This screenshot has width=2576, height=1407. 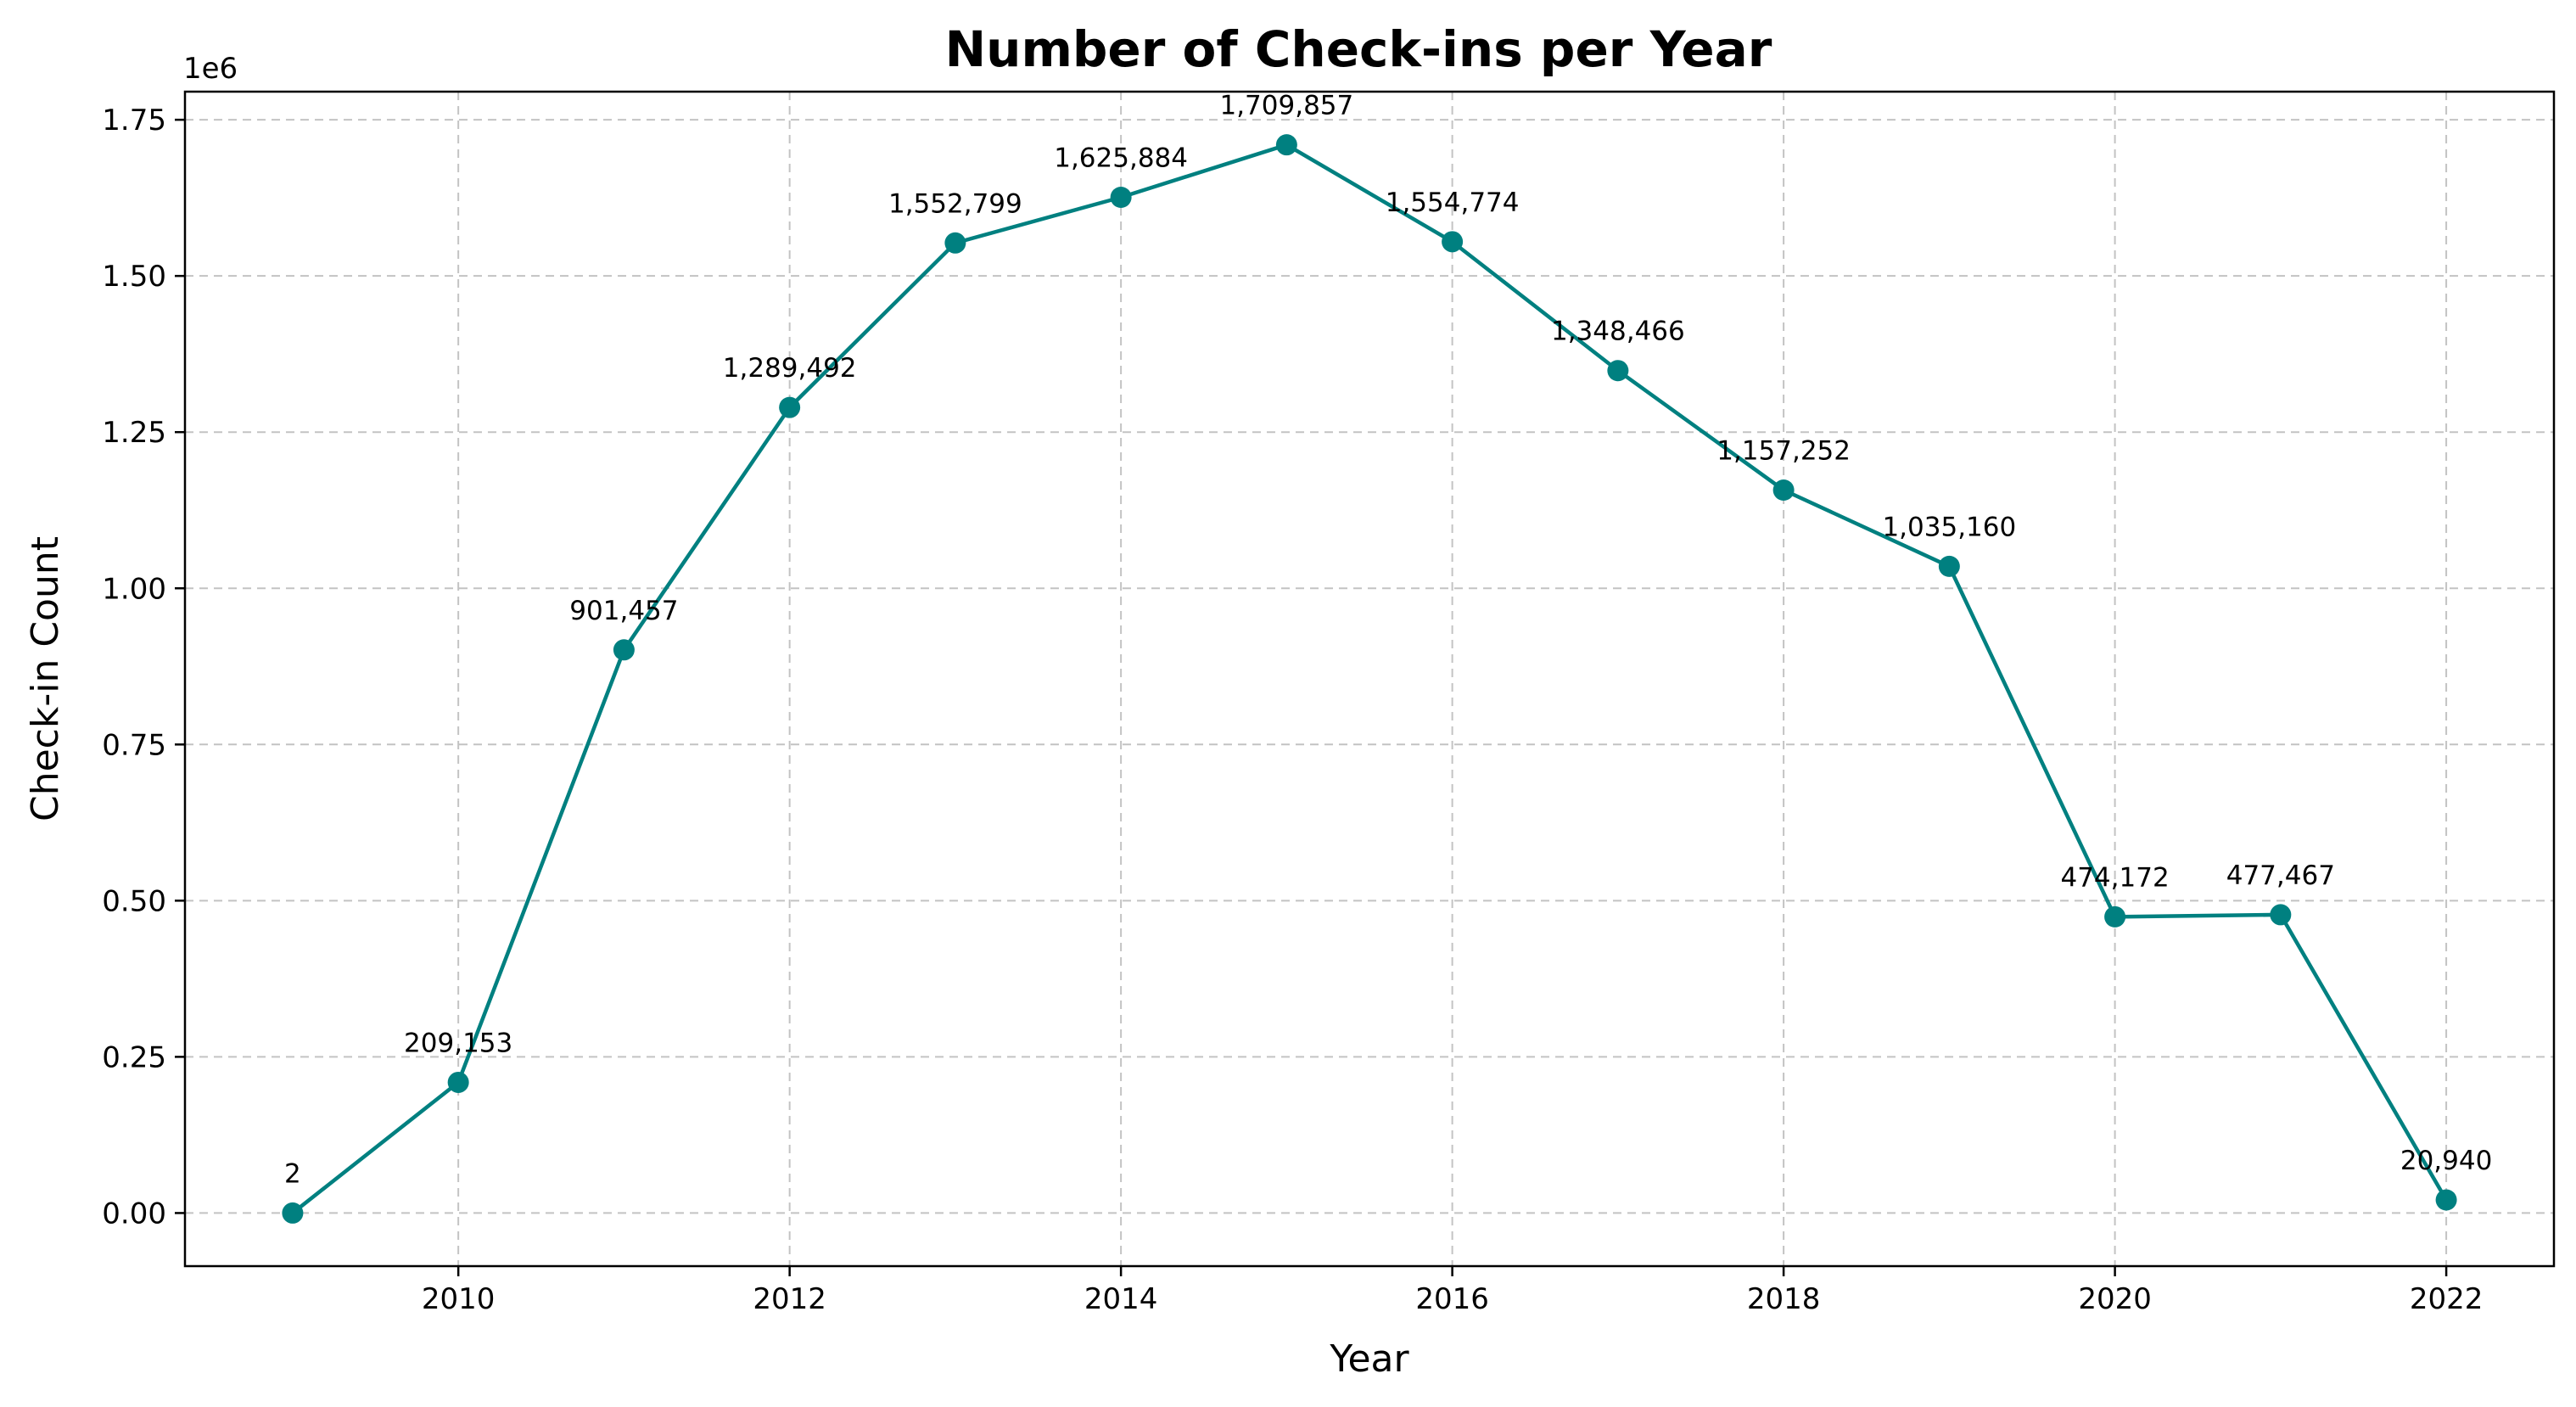 What do you see at coordinates (1784, 451) in the screenshot?
I see `data-label: 1,157,252` at bounding box center [1784, 451].